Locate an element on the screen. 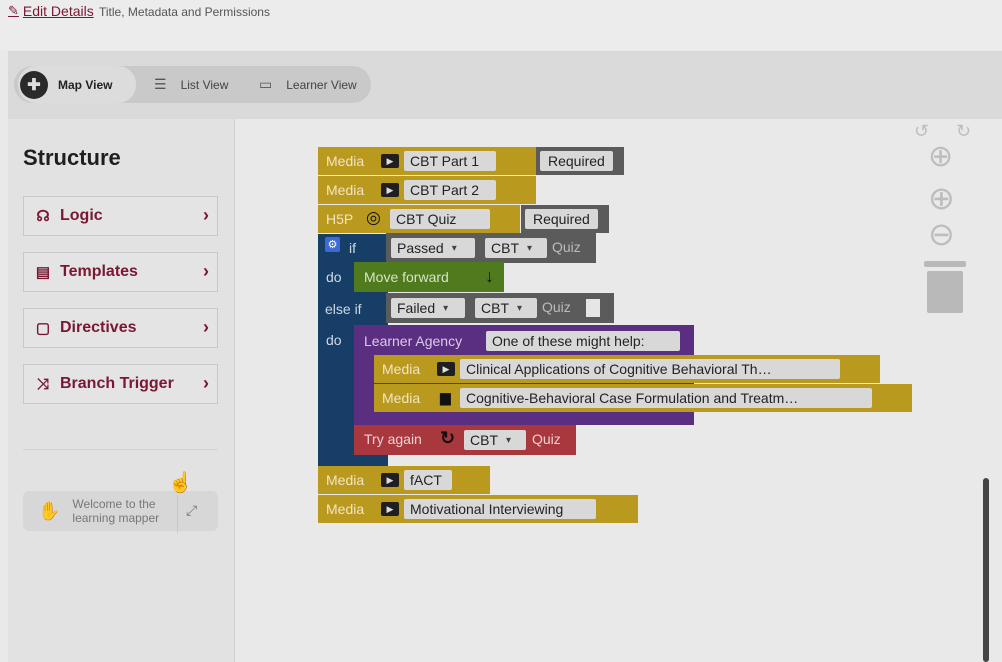 Image resolution: width=1002 pixels, height=662 pixels. media-block: Media ▶ fACT is located at coordinates (404, 480).